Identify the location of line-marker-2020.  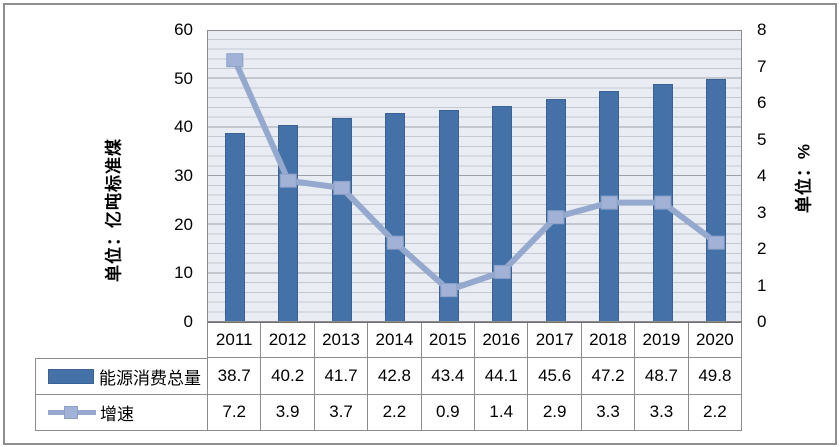
(716, 242).